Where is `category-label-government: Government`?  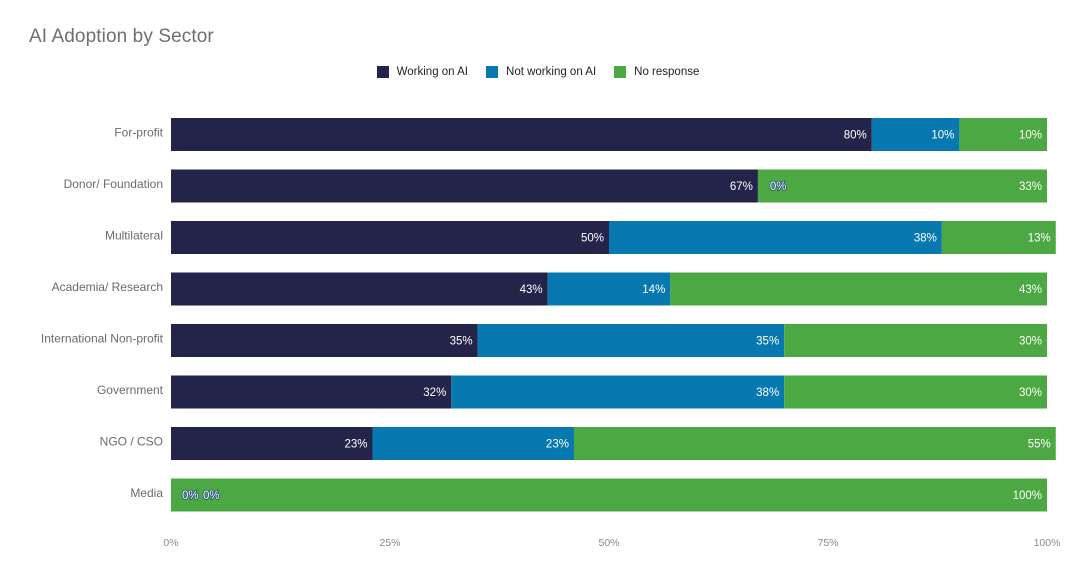 category-label-government: Government is located at coordinates (130, 390).